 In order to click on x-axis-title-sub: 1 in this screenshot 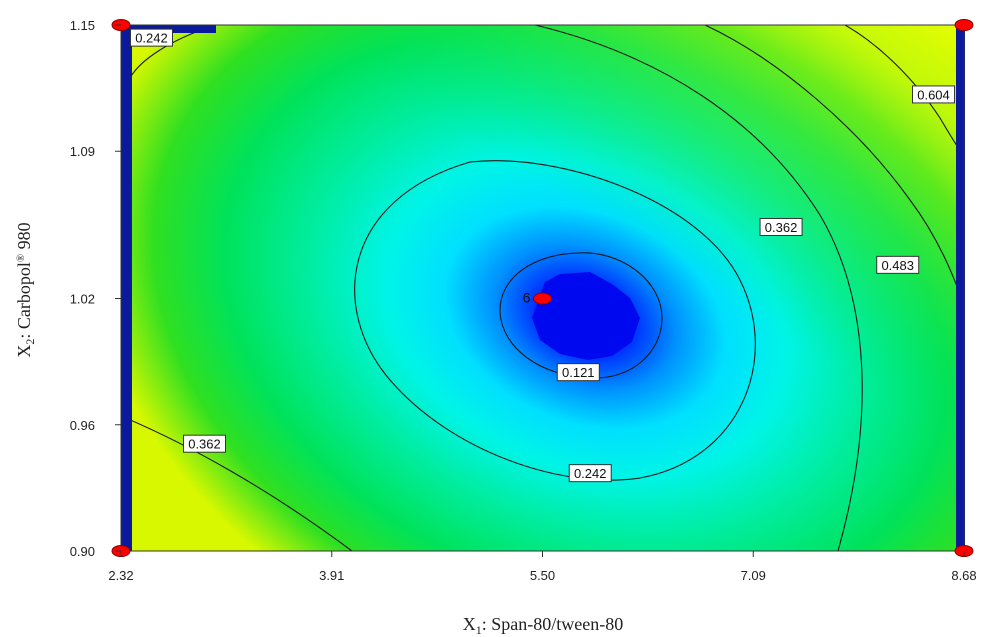, I will do `click(479, 630)`.